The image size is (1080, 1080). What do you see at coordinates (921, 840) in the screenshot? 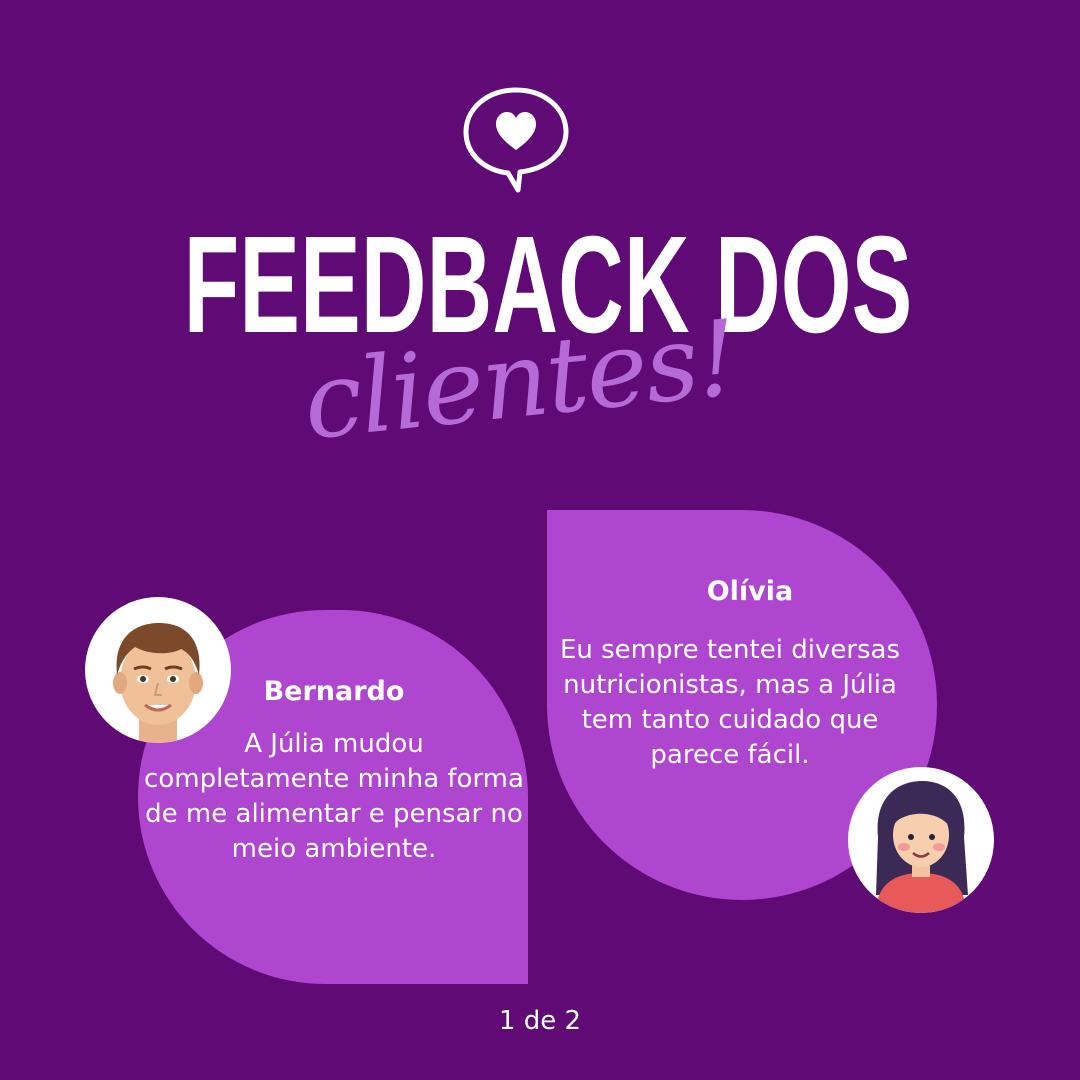
I see `female-avatar` at bounding box center [921, 840].